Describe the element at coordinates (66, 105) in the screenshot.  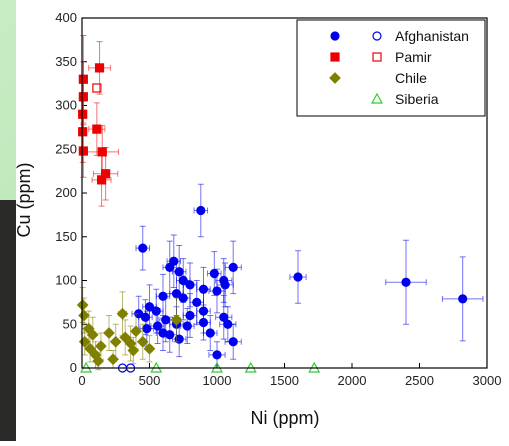
I see `y-tick-label: 300` at that location.